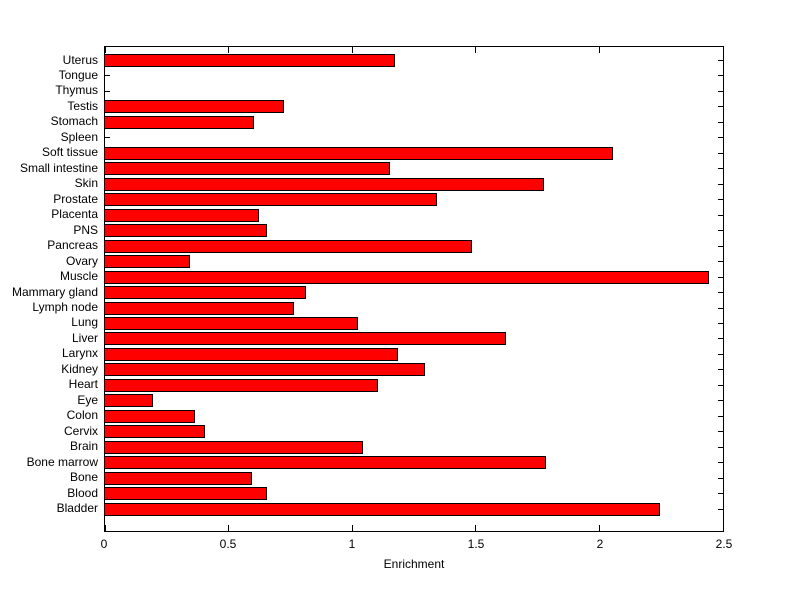 This screenshot has height=599, width=800. I want to click on bar-eye, so click(129, 401).